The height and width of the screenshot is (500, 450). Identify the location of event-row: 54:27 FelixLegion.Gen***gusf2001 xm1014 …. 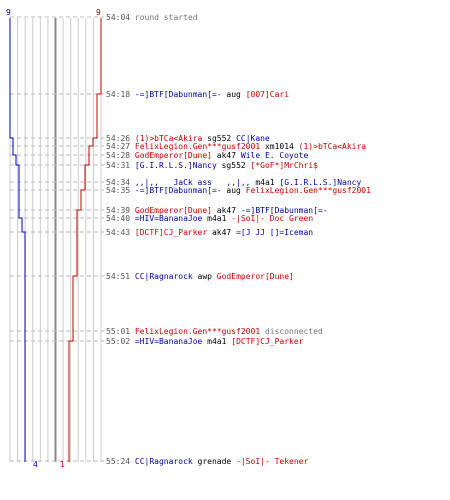
(236, 146).